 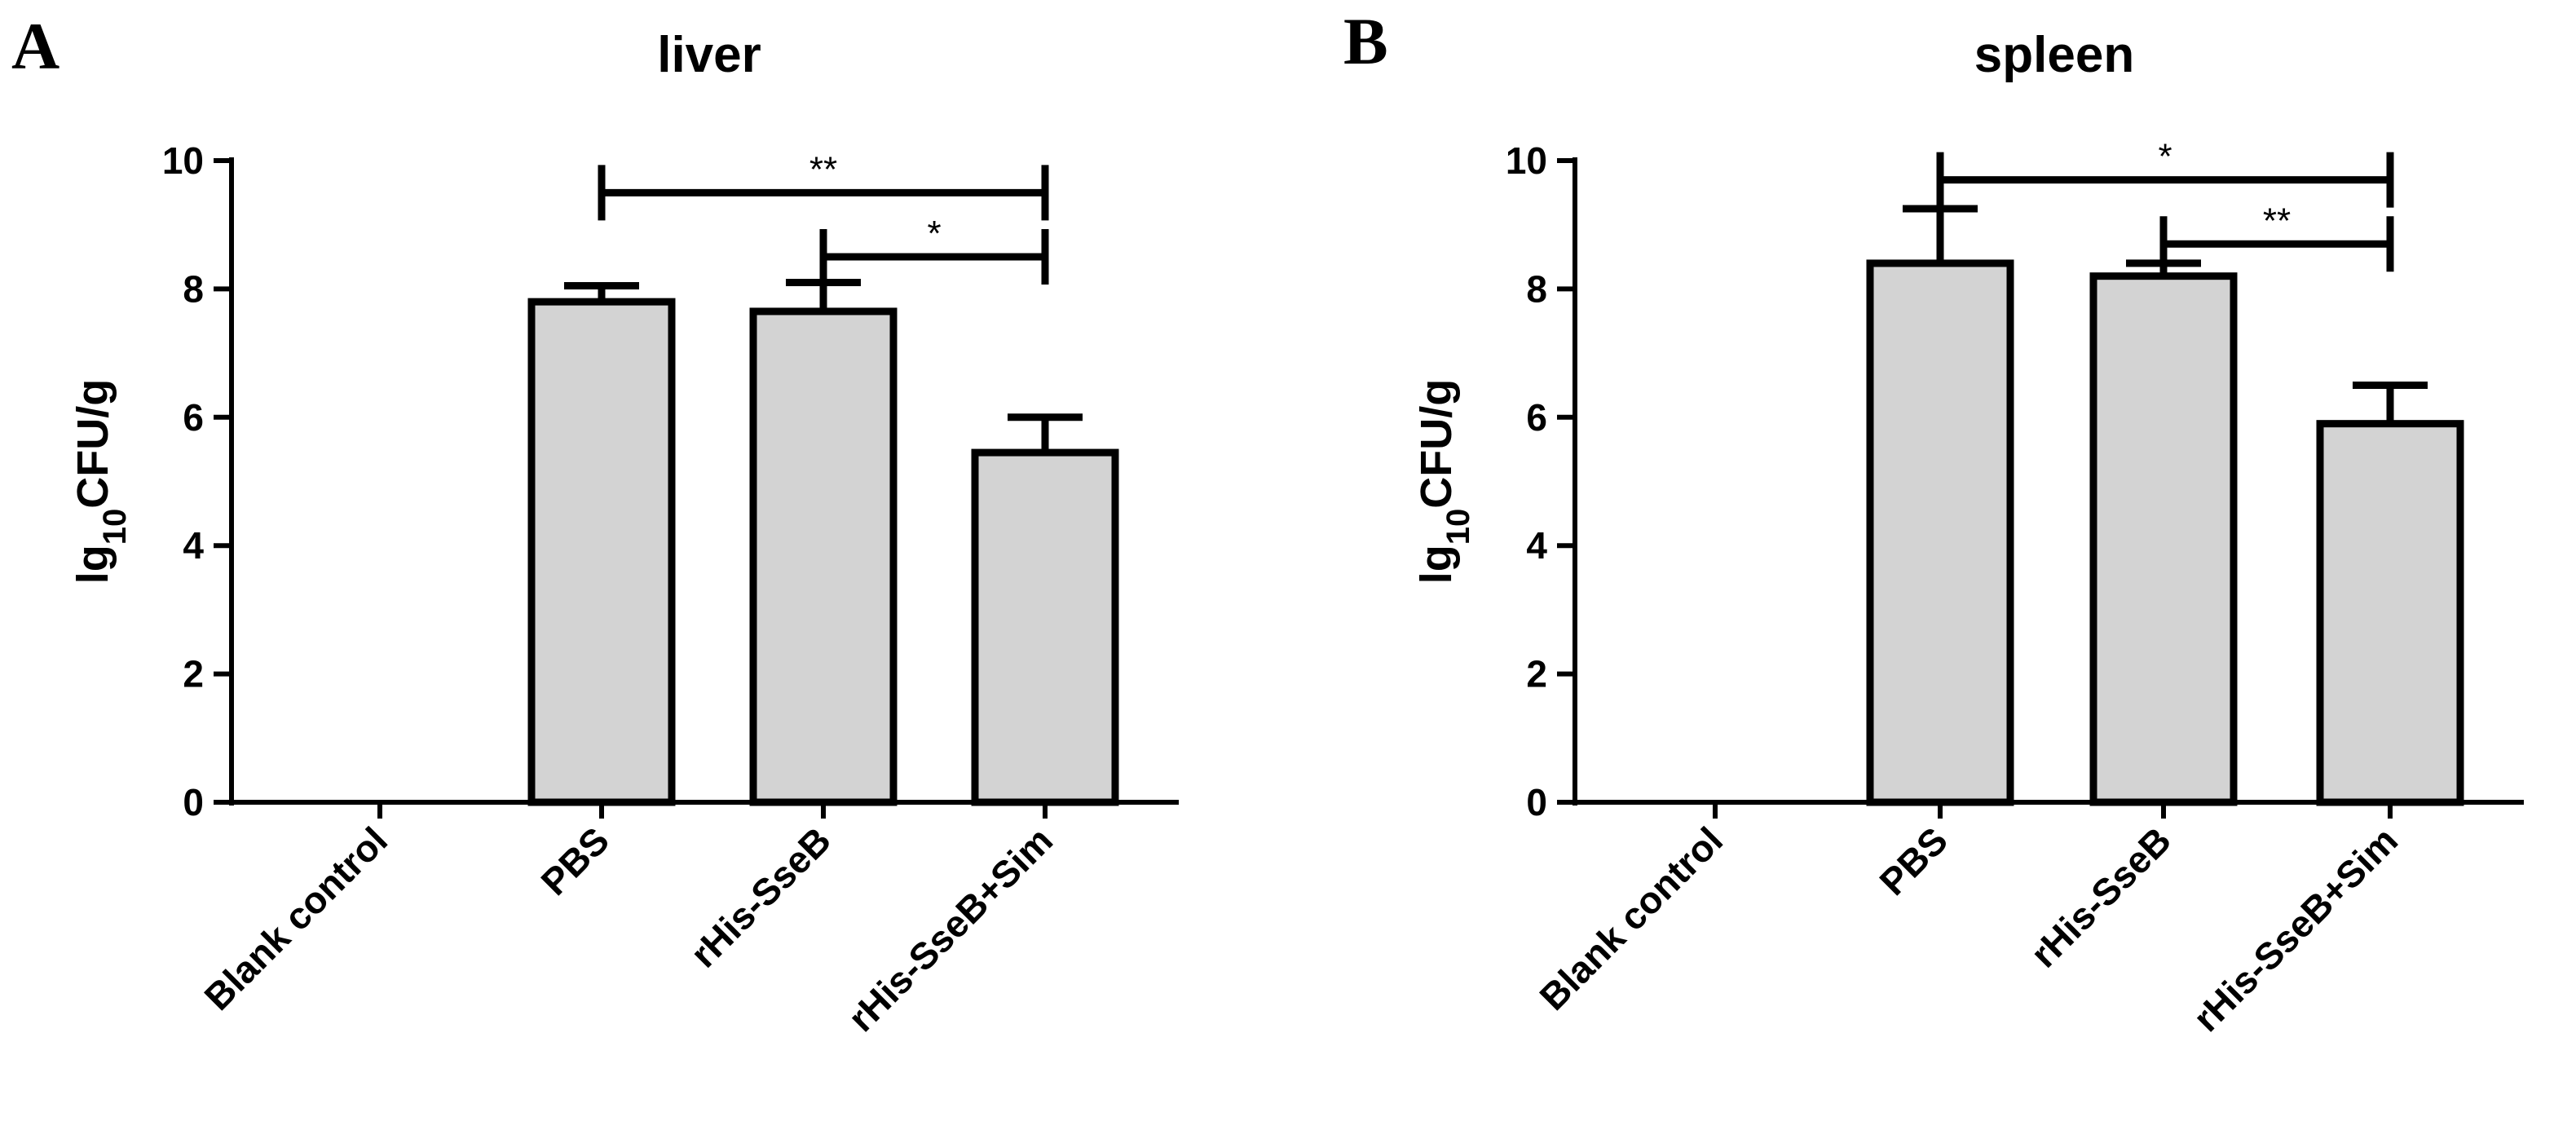 What do you see at coordinates (1536, 674) in the screenshot?
I see `pb-y-tick-label-2: 2` at bounding box center [1536, 674].